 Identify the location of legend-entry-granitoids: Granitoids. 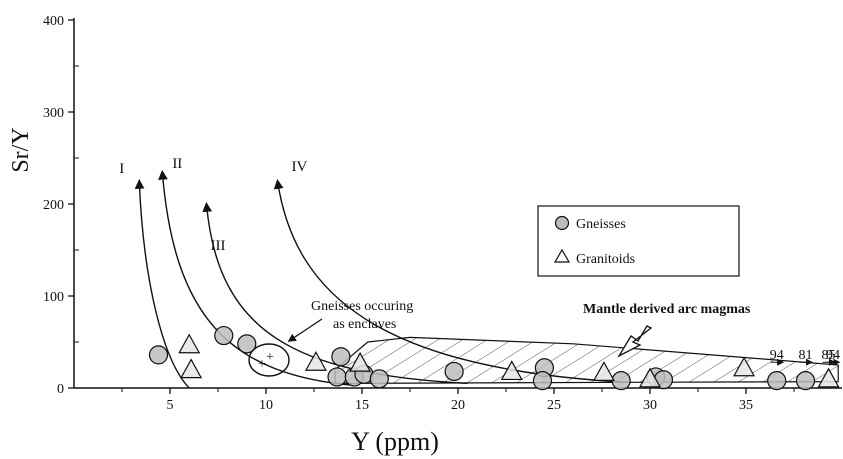
(594, 257).